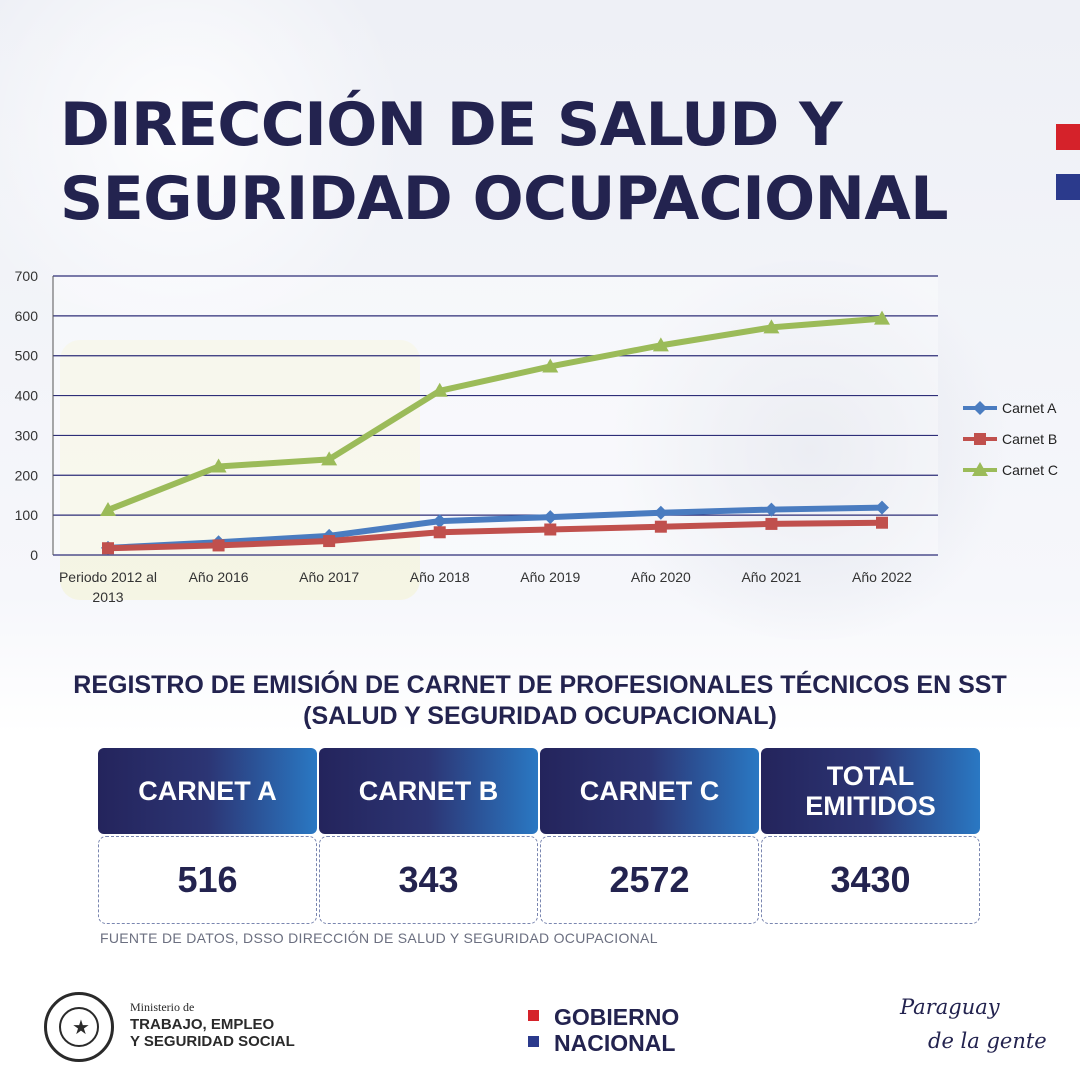 Image resolution: width=1080 pixels, height=1080 pixels. Describe the element at coordinates (34, 555) in the screenshot. I see `y-tick-label: 0` at that location.